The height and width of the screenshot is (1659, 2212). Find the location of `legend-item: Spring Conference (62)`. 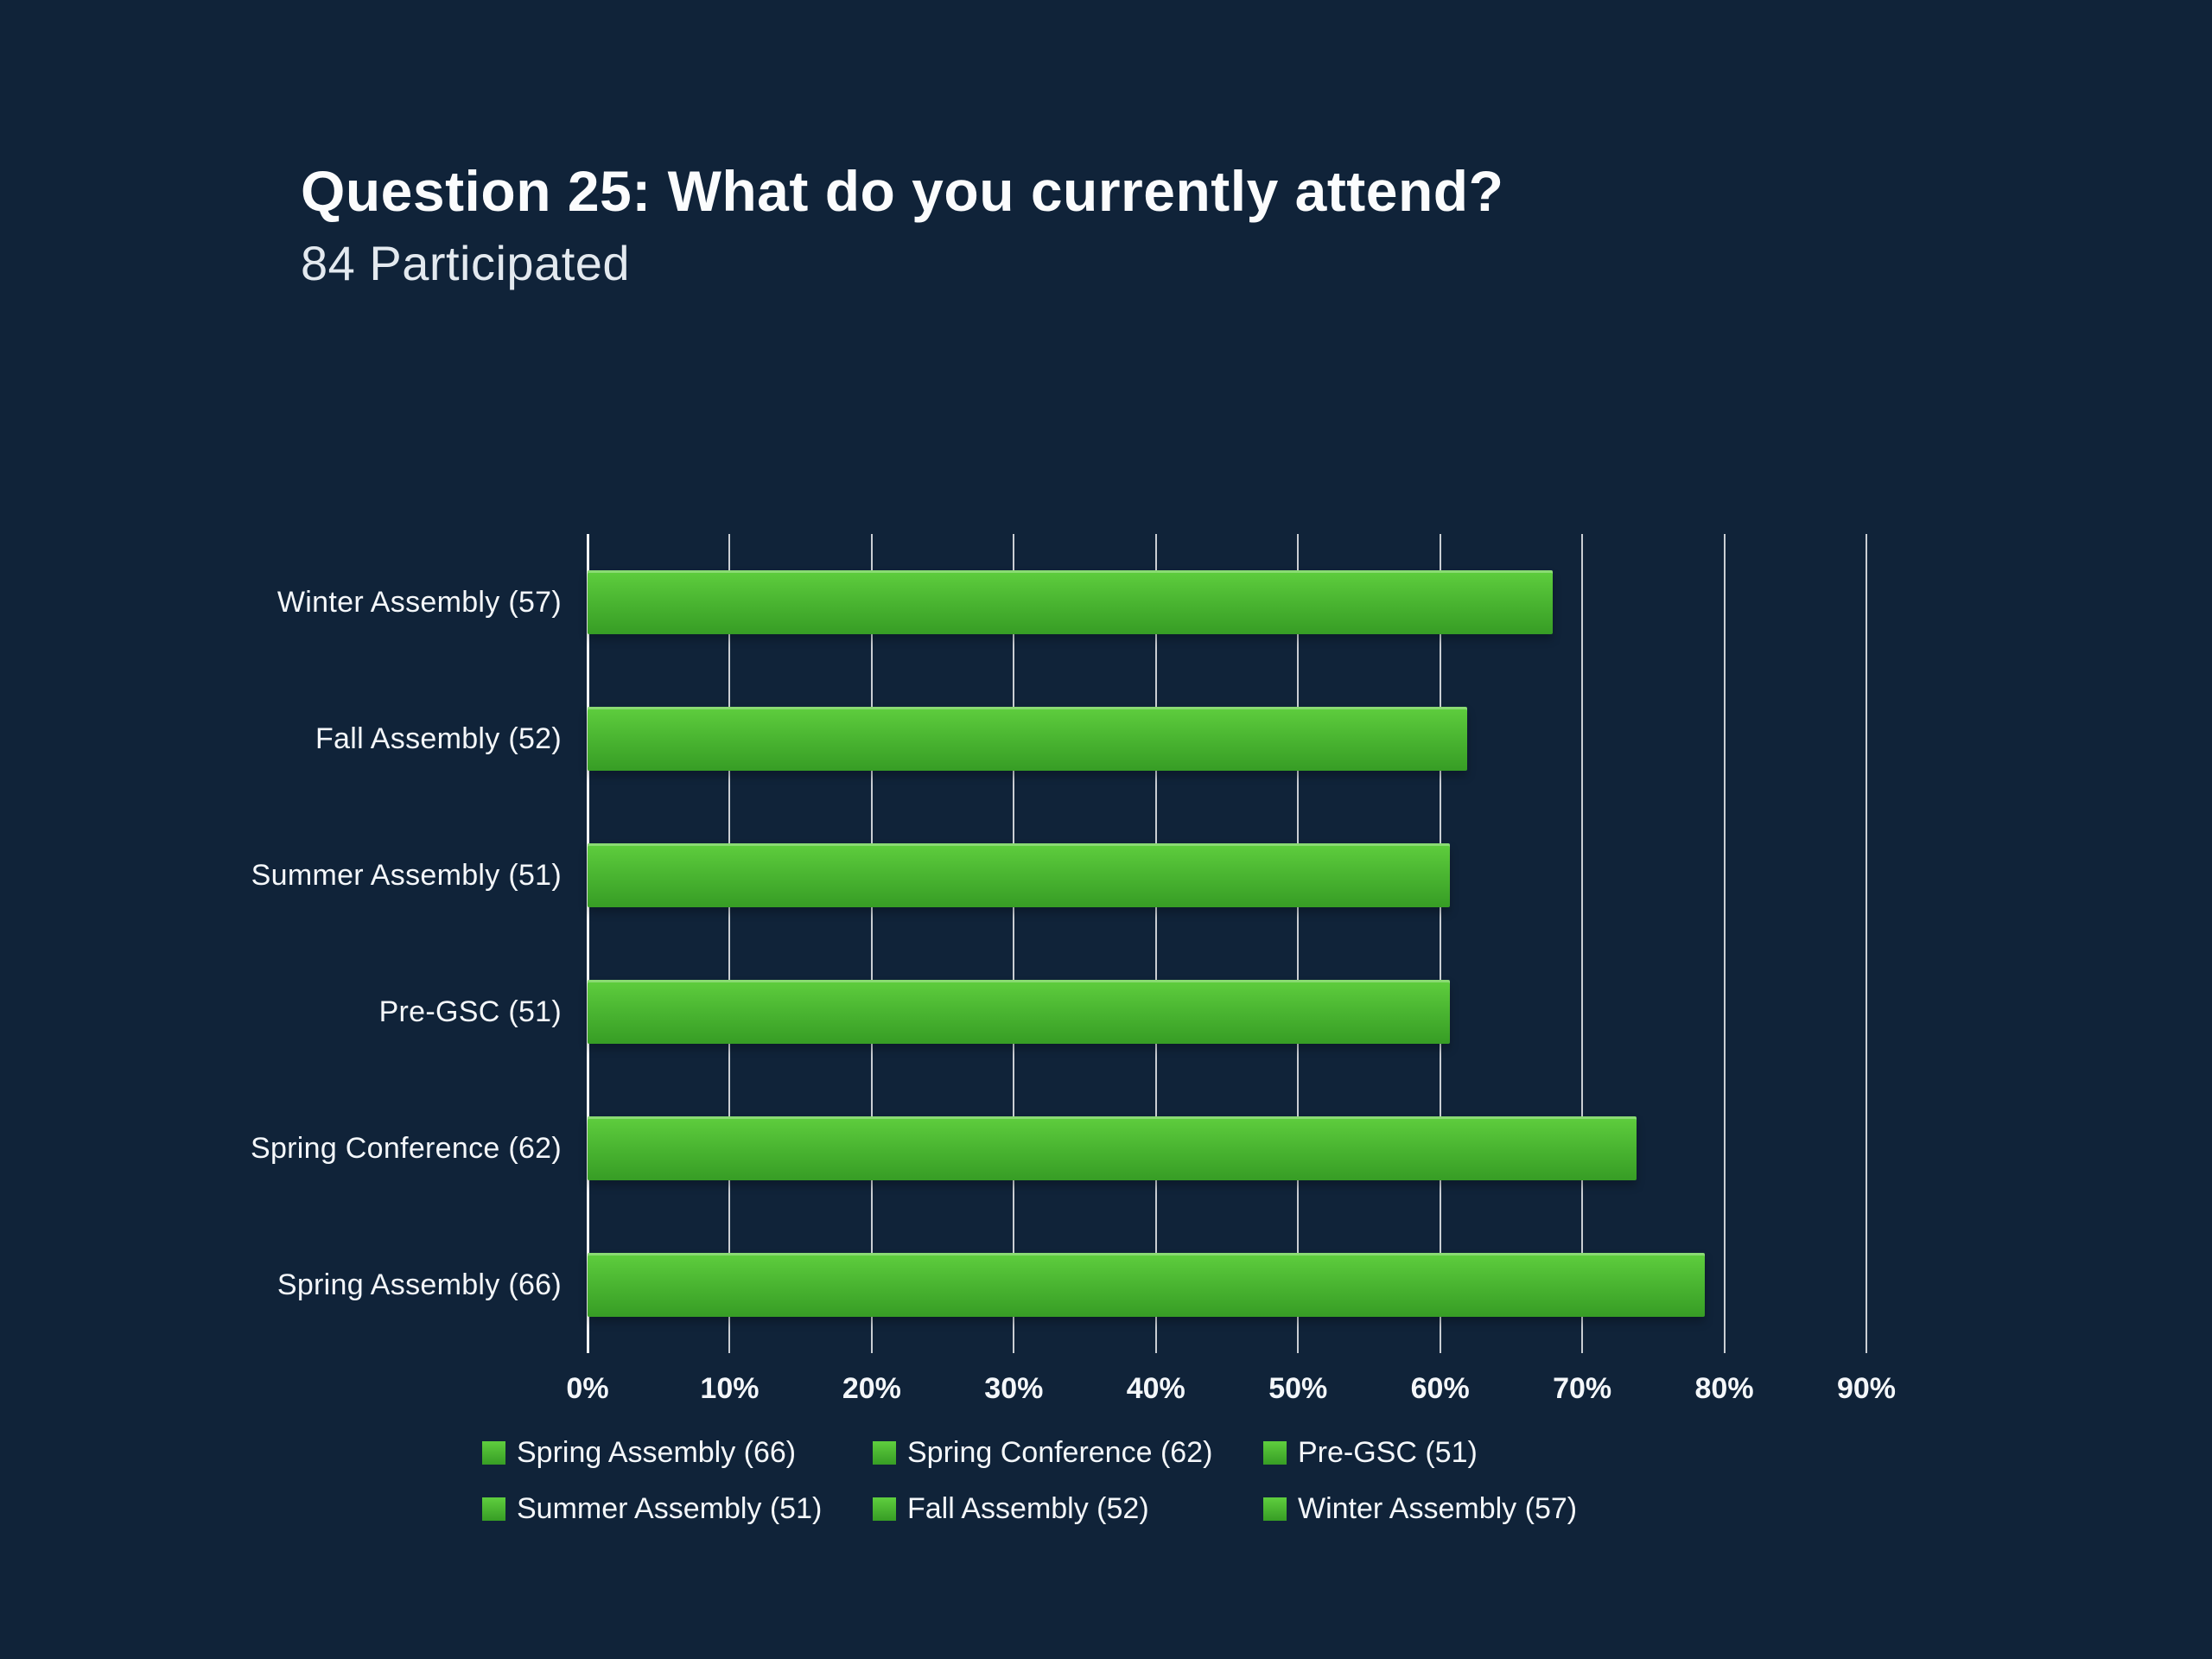

legend-item: Spring Conference (62) is located at coordinates (1068, 1453).